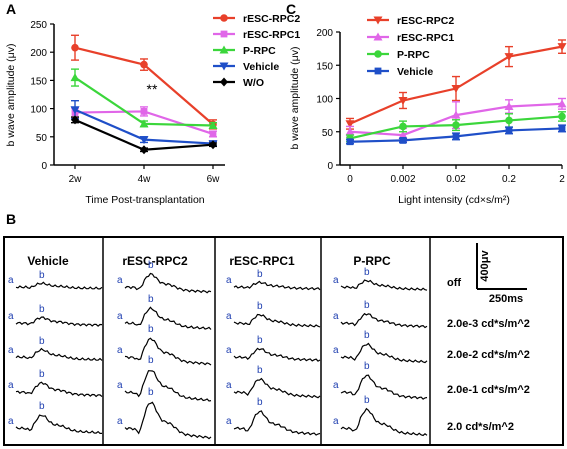 This screenshot has width=567, height=449. I want to click on stimulus-condition-label: 2.0e-1 cd*s/m^2, so click(488, 390).